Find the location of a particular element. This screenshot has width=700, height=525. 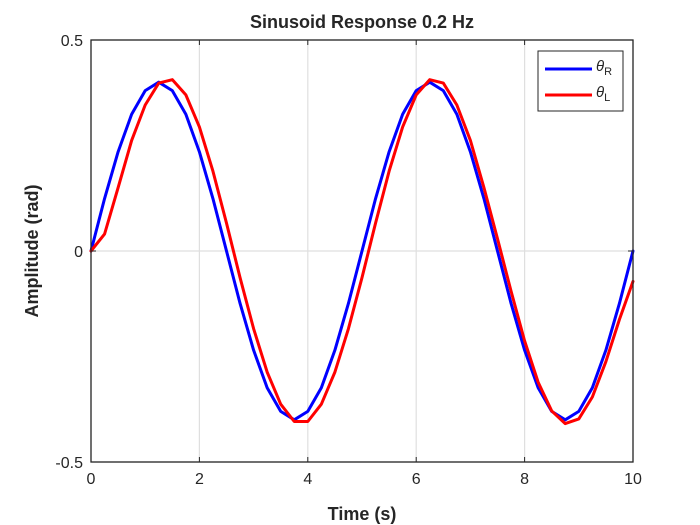

chart-title: Sinusoid Response 0.2 Hz is located at coordinates (362, 22).